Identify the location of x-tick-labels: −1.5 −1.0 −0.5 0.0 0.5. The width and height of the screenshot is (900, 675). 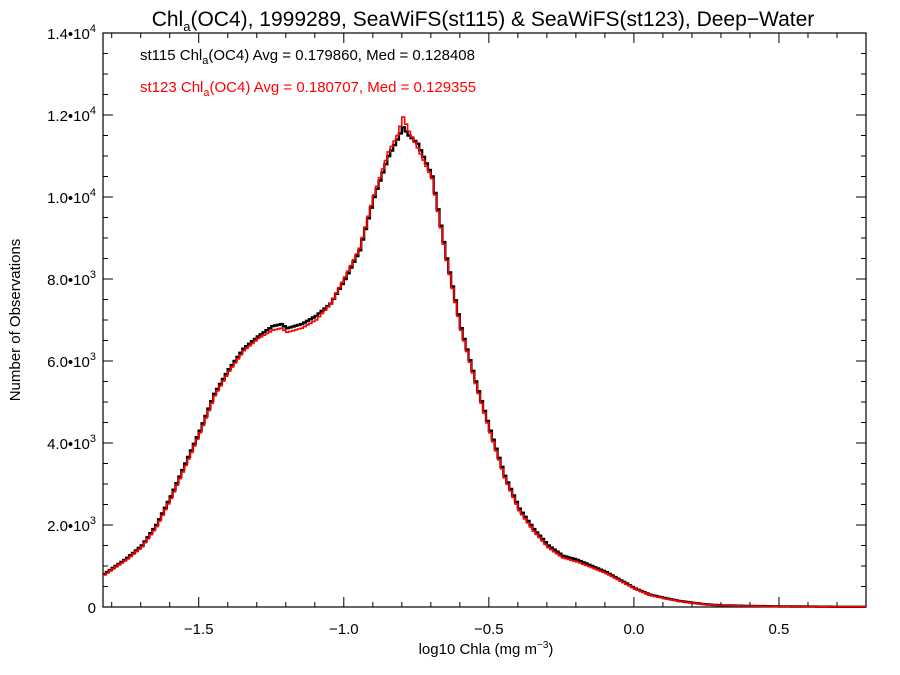
(486, 629).